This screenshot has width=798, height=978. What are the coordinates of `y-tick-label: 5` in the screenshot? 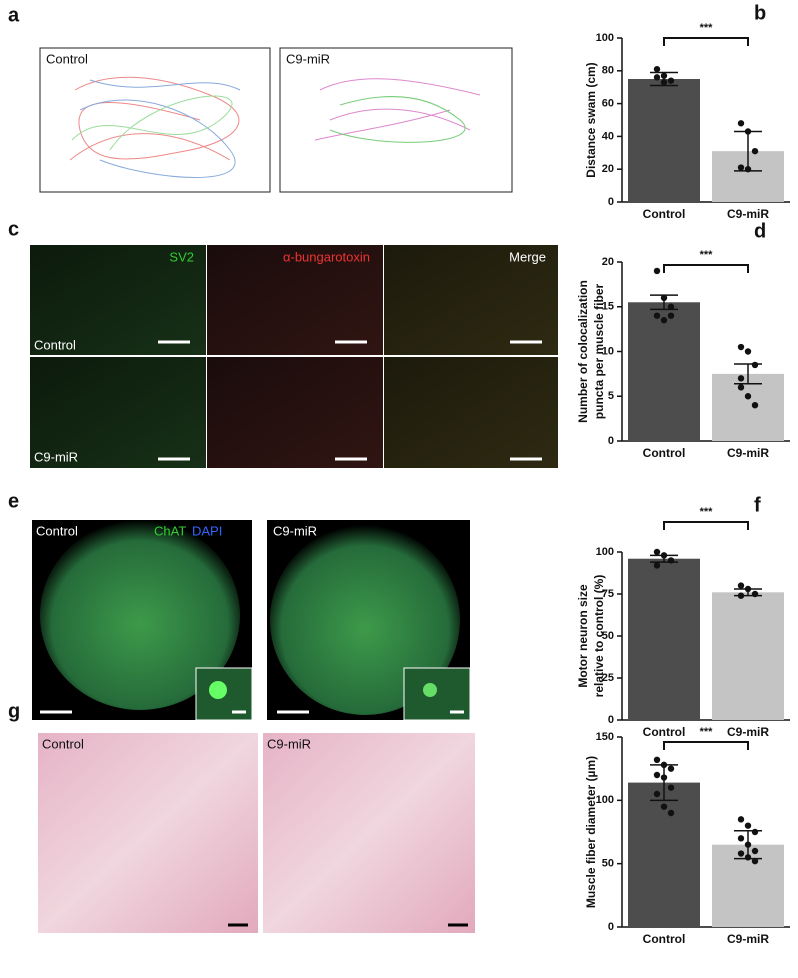 It's located at (611, 396).